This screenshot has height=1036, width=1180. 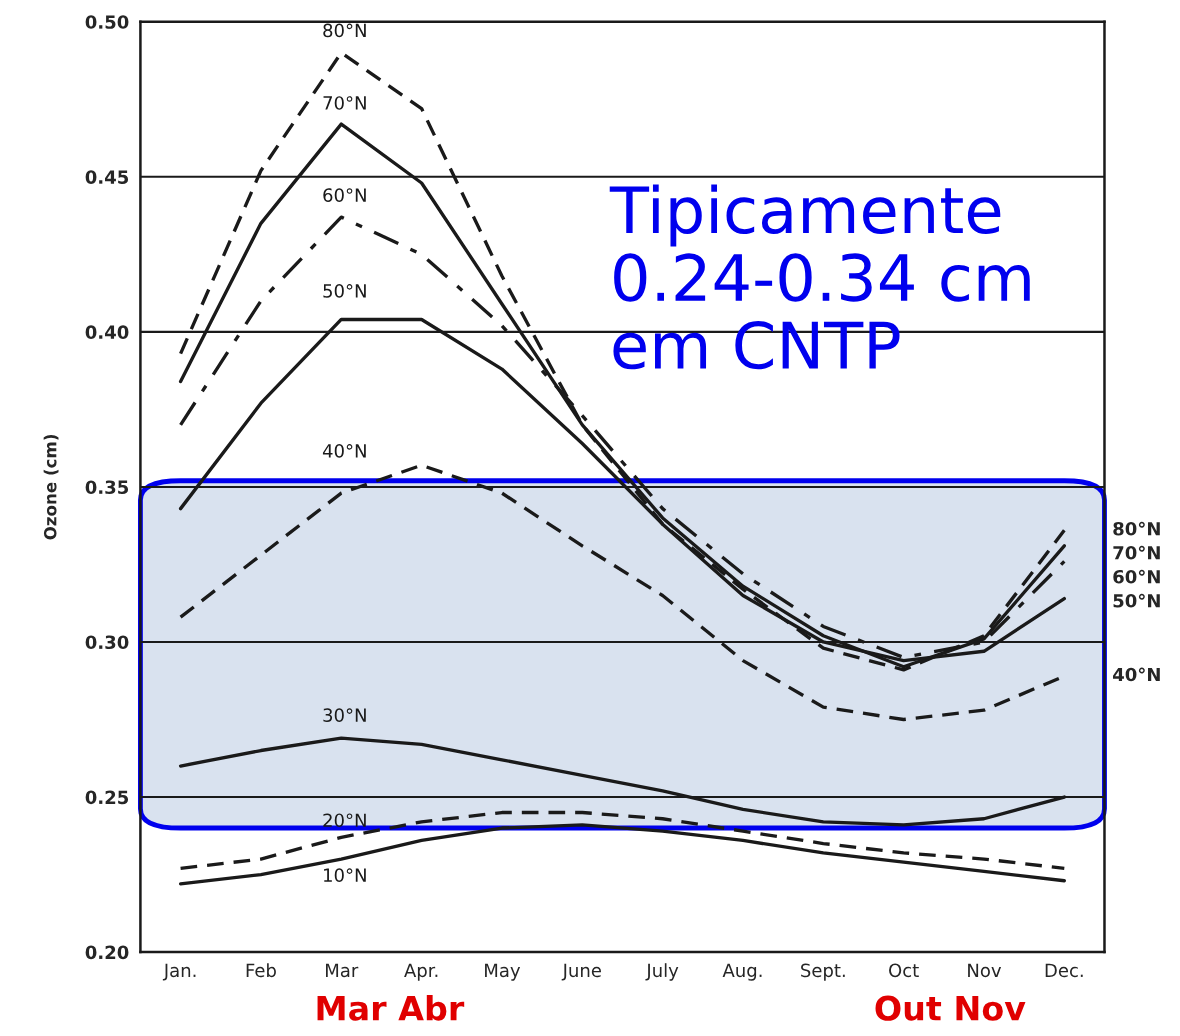 What do you see at coordinates (344, 820) in the screenshot?
I see `annotation: 20°N` at bounding box center [344, 820].